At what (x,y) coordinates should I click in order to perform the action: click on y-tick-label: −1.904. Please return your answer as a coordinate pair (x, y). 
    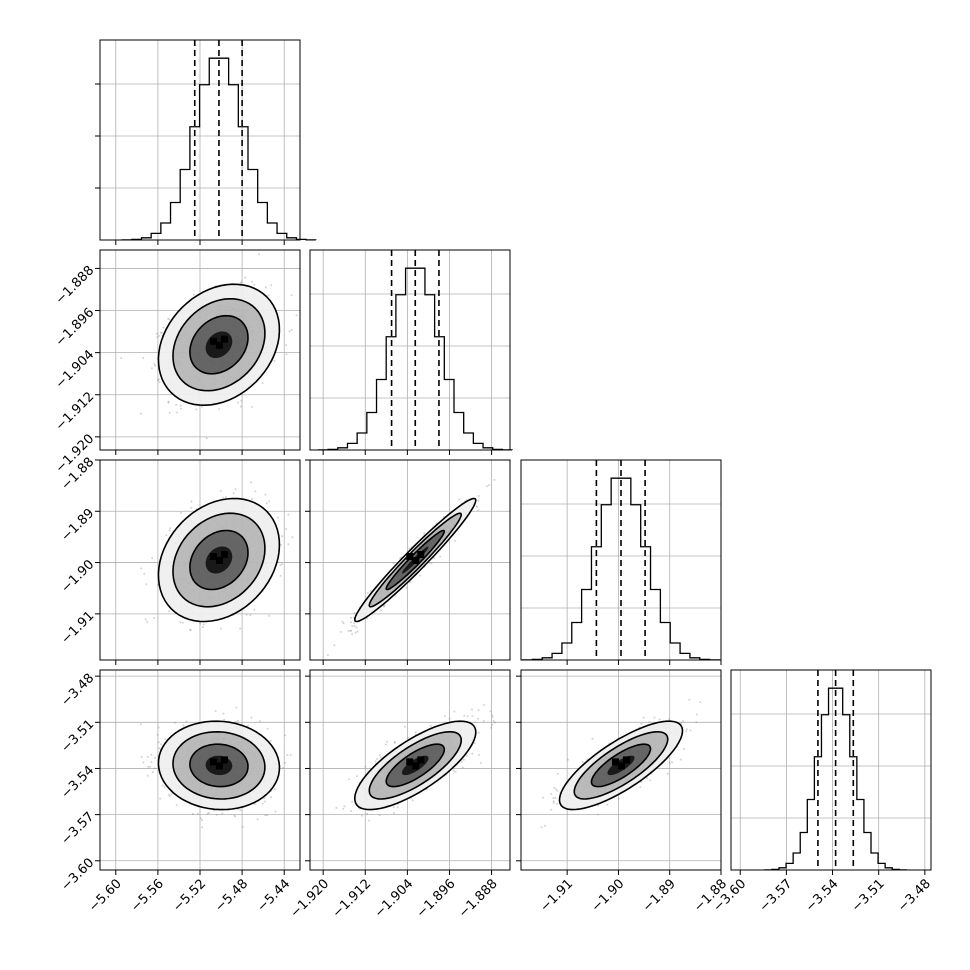
    Looking at the image, I should click on (75, 369).